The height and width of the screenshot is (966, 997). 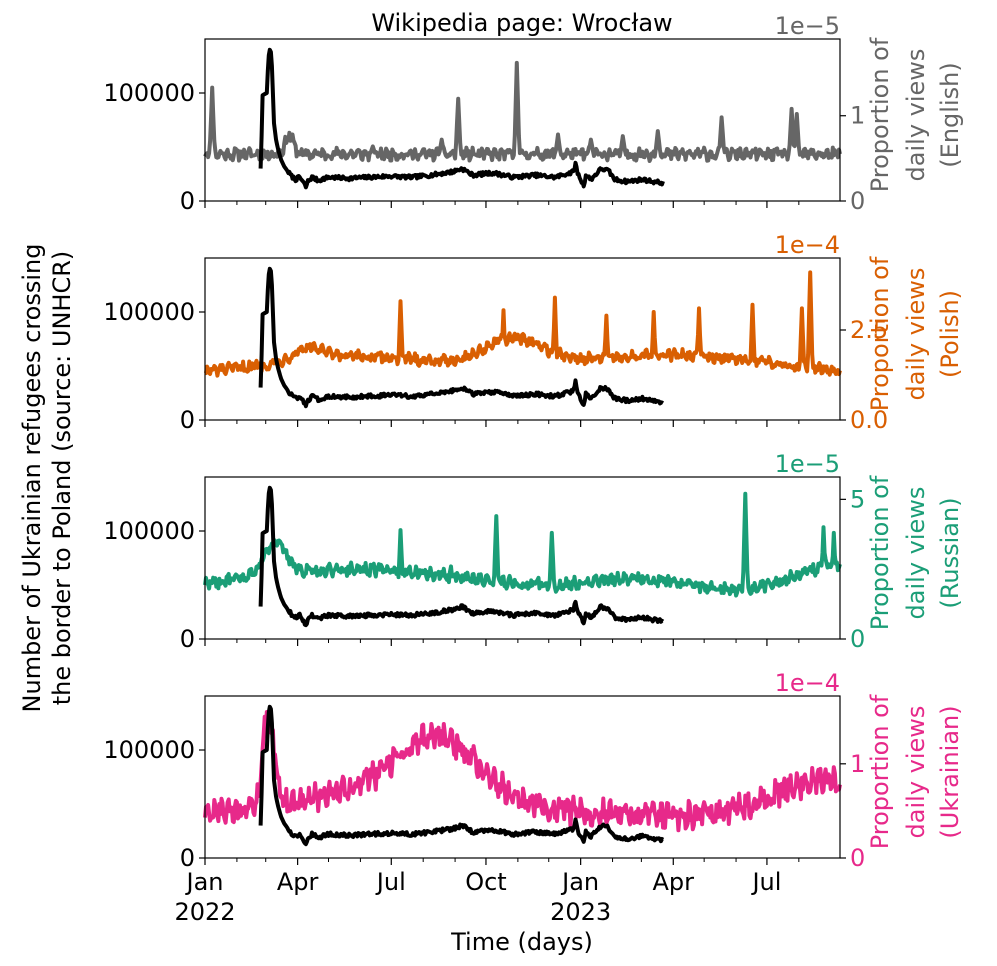 What do you see at coordinates (857, 499) in the screenshot?
I see `right-tick-label: 5` at bounding box center [857, 499].